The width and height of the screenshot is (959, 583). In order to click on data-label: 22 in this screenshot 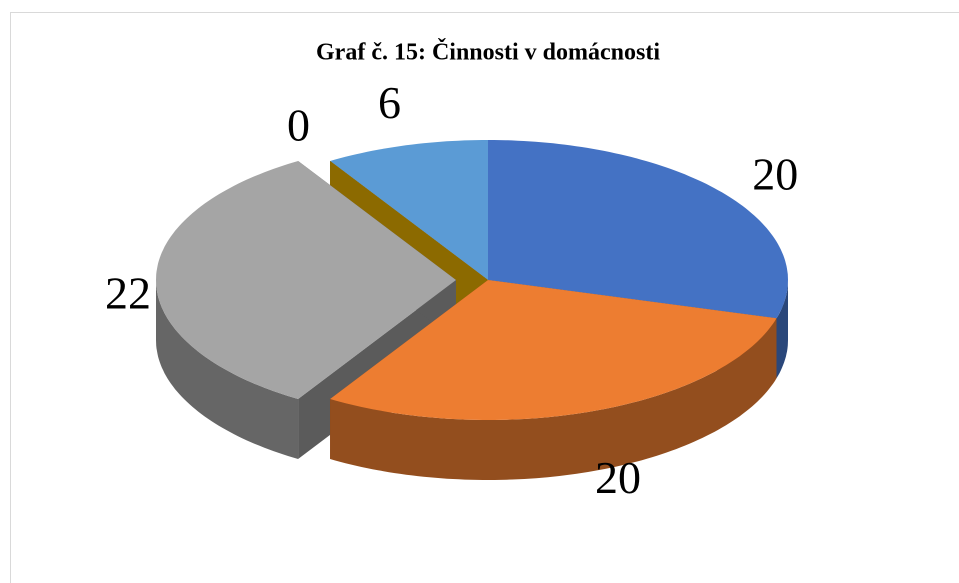, I will do `click(128, 293)`.